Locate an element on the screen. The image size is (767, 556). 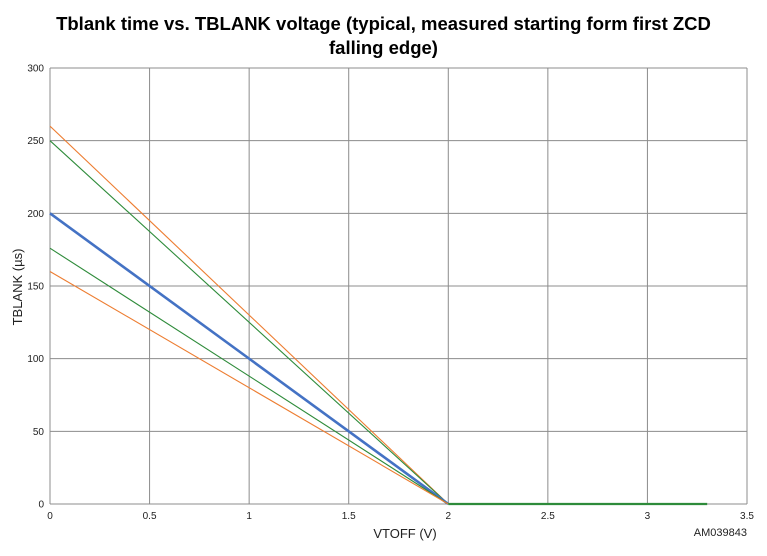
x-tick-label: 2.5 is located at coordinates (548, 516).